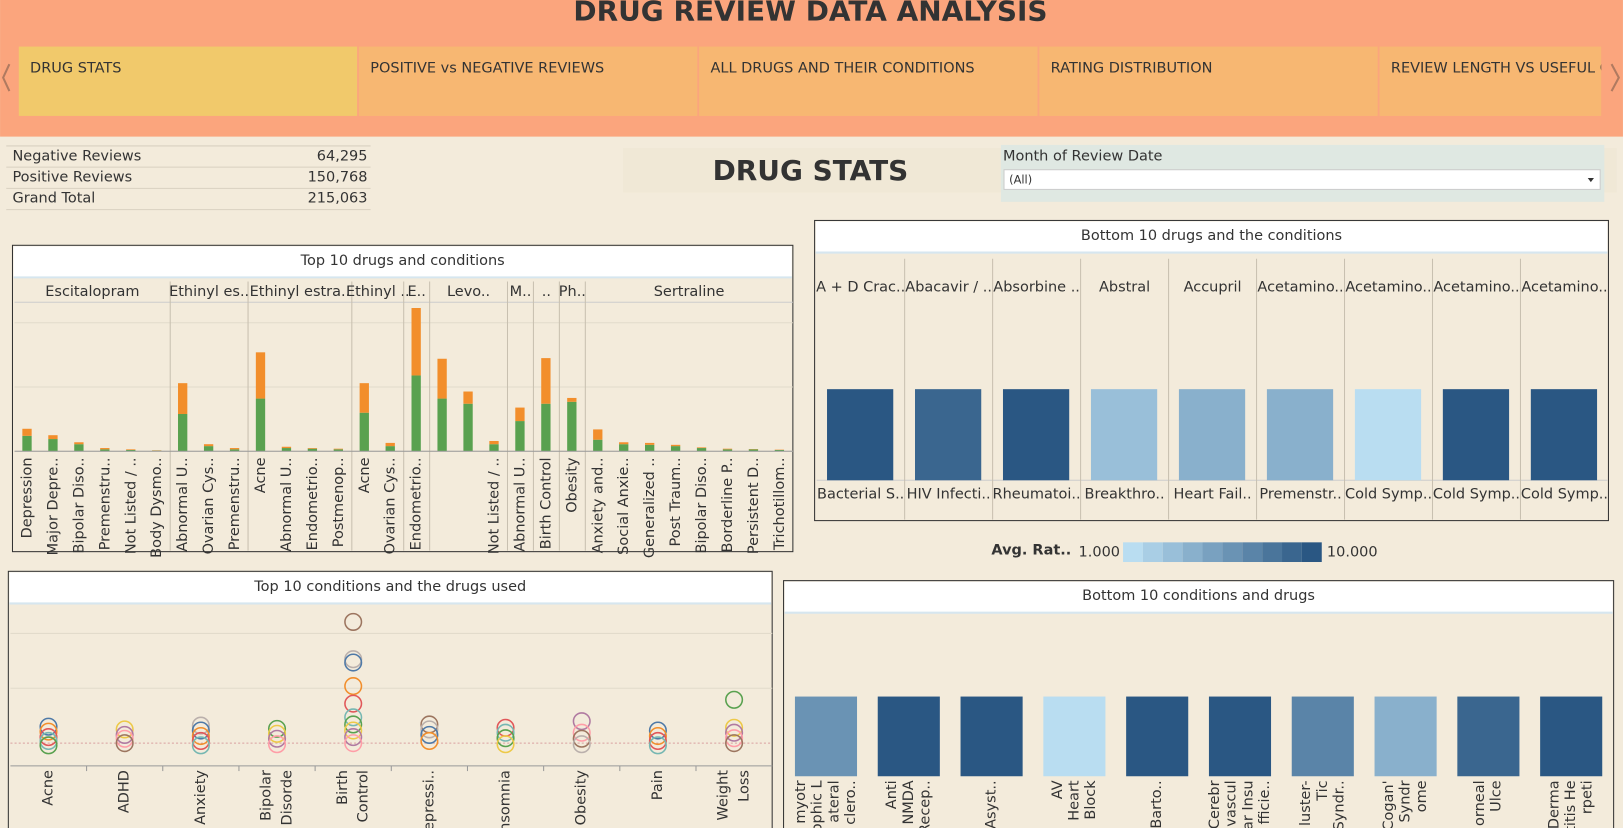  I want to click on drug-name: Acetamino.., so click(1476, 288).